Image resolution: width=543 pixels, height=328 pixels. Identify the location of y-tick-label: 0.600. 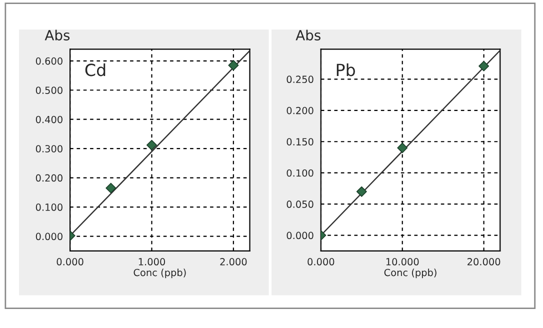
(49, 61).